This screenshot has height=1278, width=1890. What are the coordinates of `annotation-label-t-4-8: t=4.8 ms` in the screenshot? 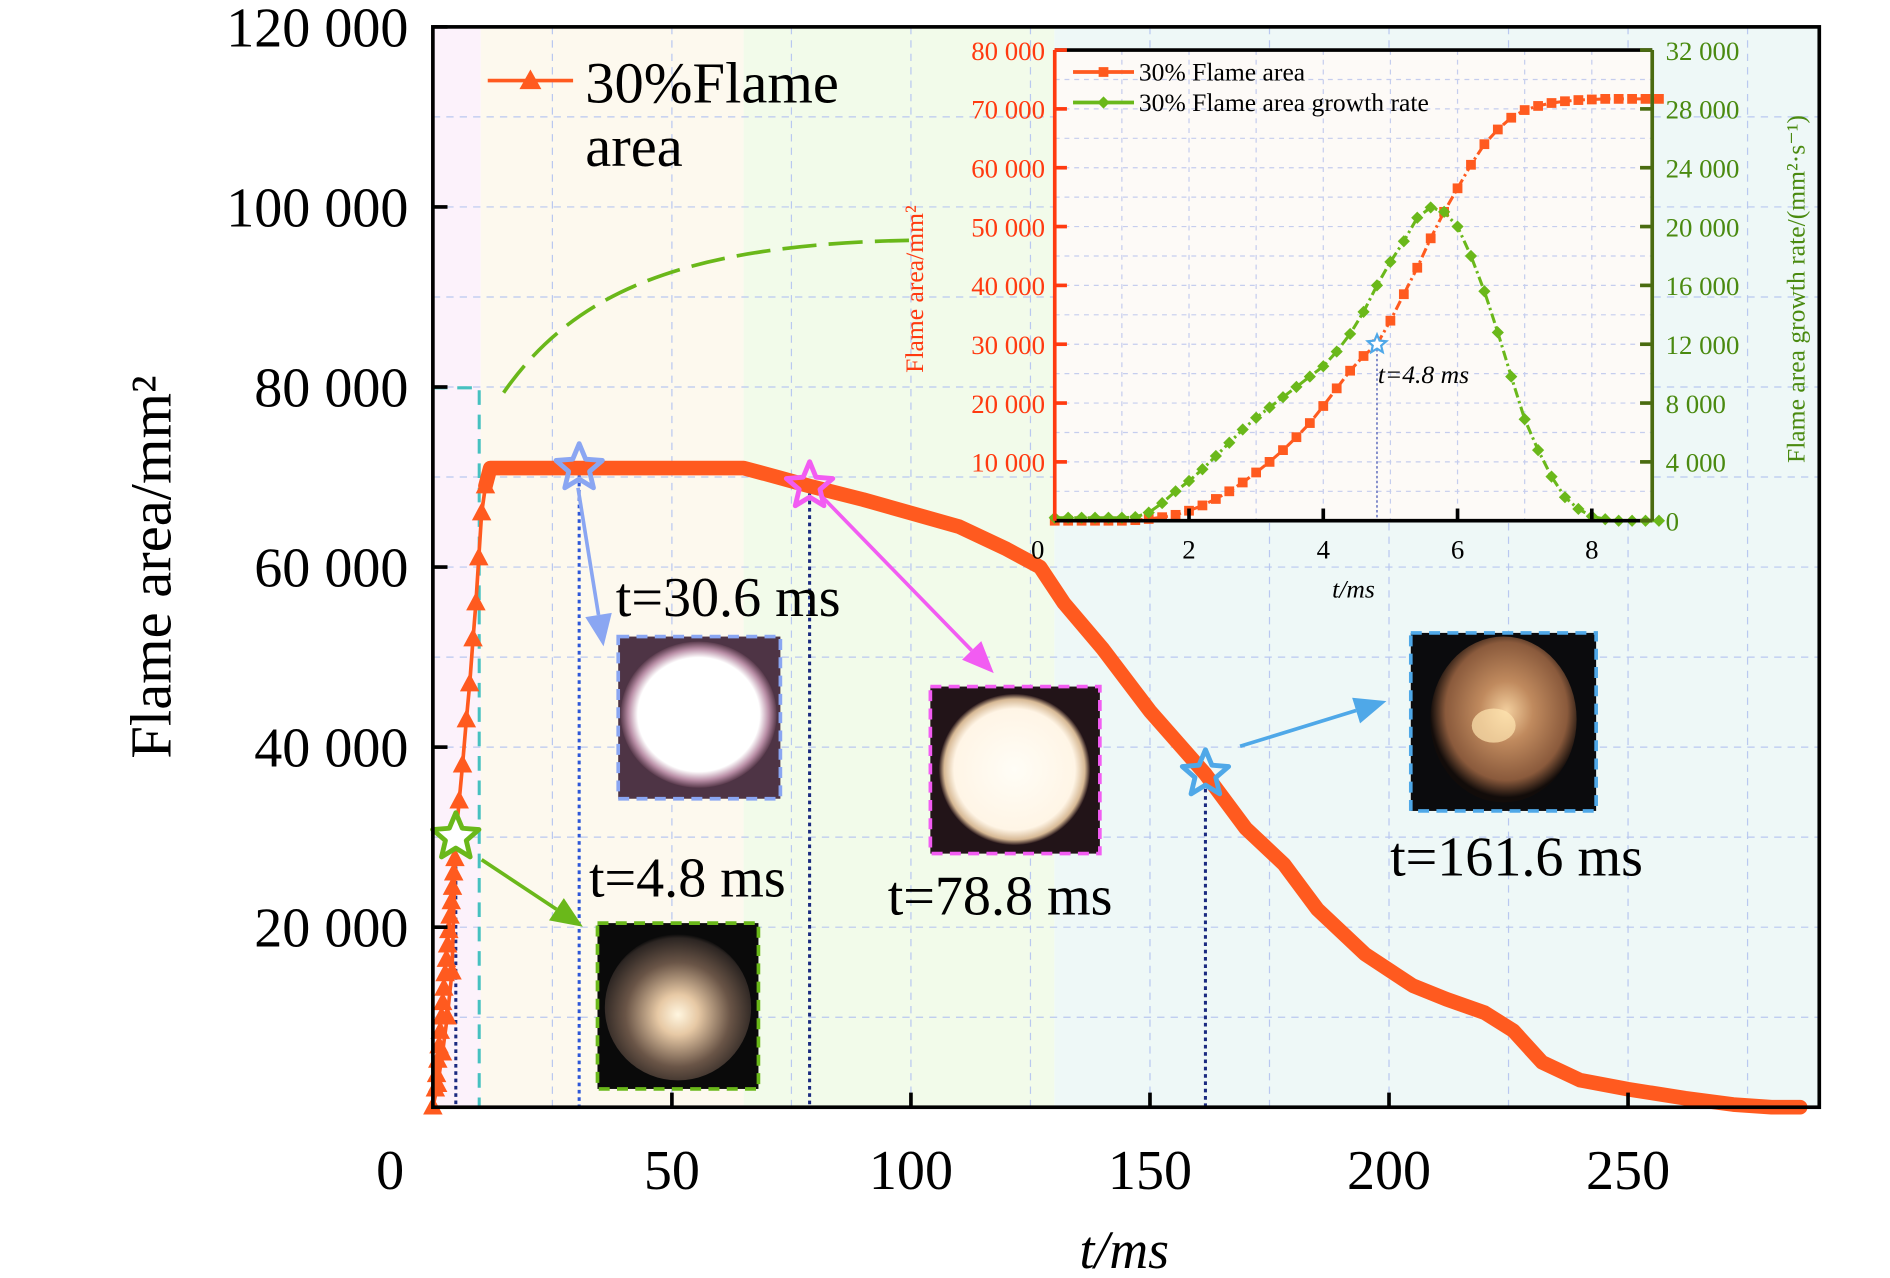 It's located at (687, 878).